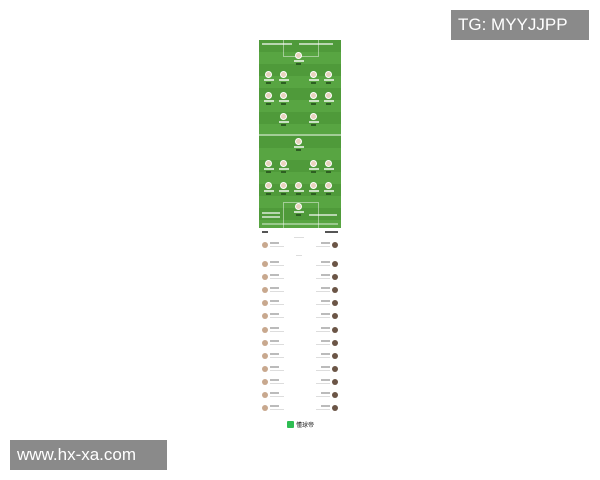 The image size is (600, 480). What do you see at coordinates (265, 232) in the screenshot?
I see `home-team-label` at bounding box center [265, 232].